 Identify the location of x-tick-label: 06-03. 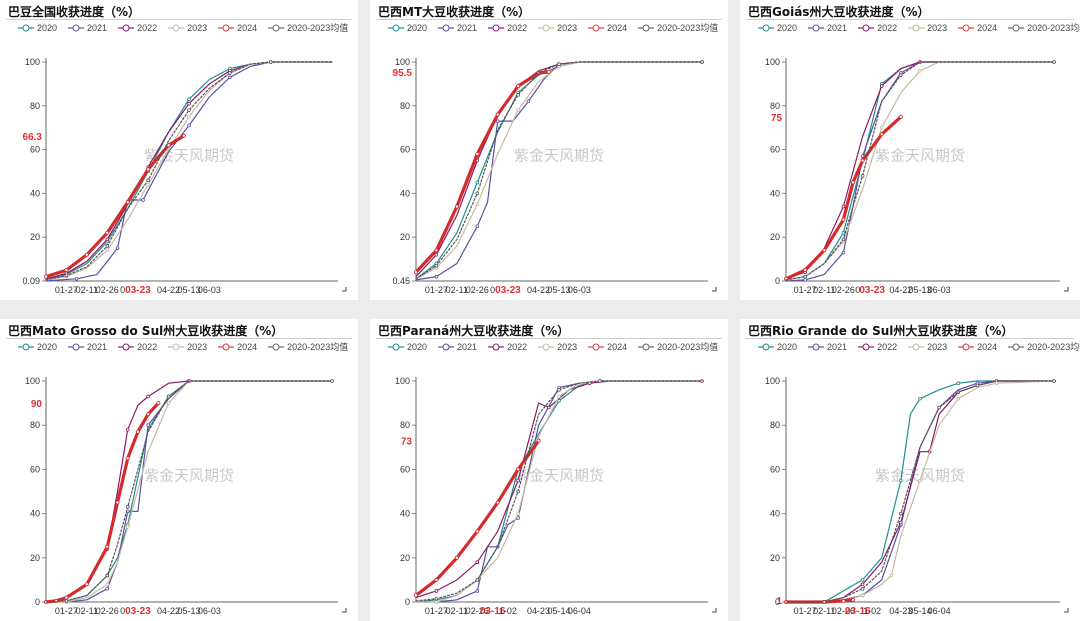
(209, 290).